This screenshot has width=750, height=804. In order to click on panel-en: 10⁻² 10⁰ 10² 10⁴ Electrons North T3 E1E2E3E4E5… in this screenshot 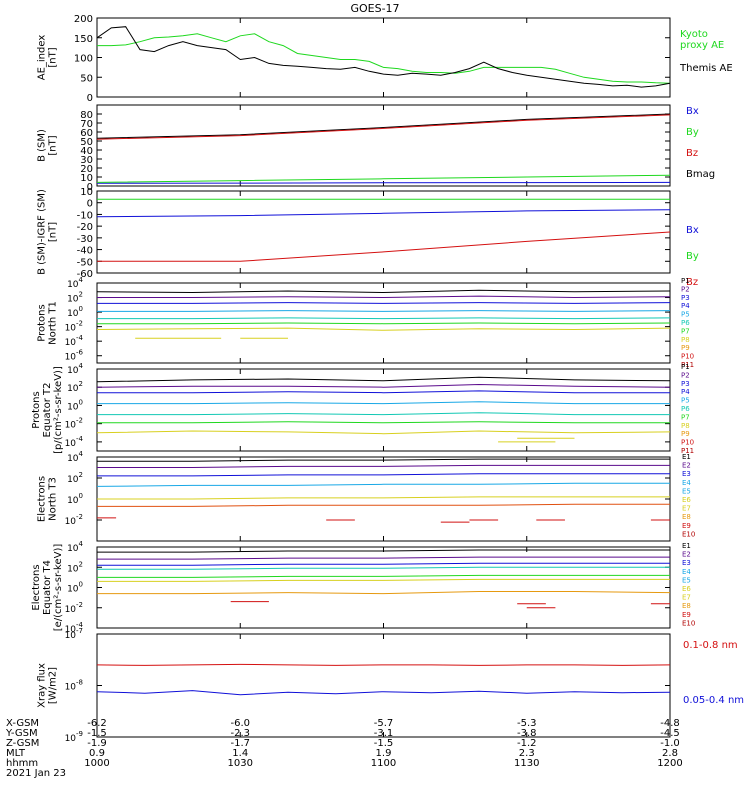, I will do `click(366, 496)`.